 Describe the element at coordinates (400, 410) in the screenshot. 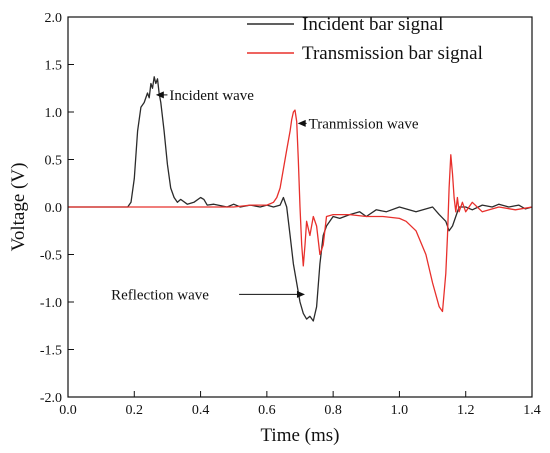

I see `x-tick-label: 1.0` at that location.